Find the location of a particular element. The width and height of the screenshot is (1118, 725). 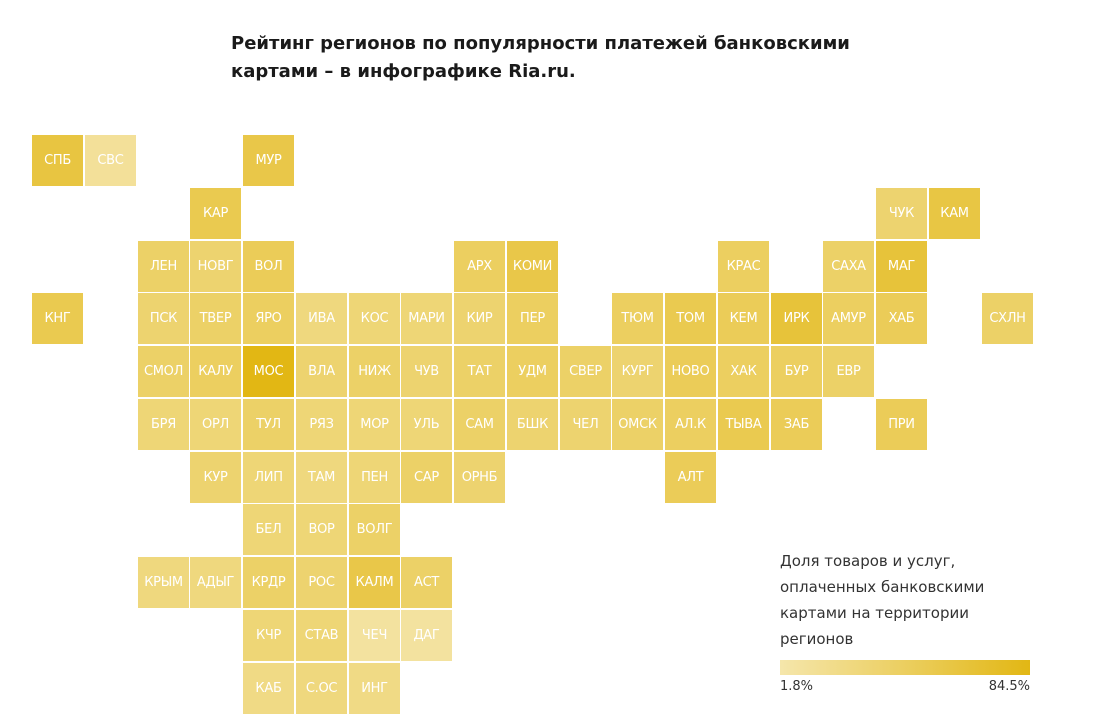

region-tile: РОС is located at coordinates (321, 582).